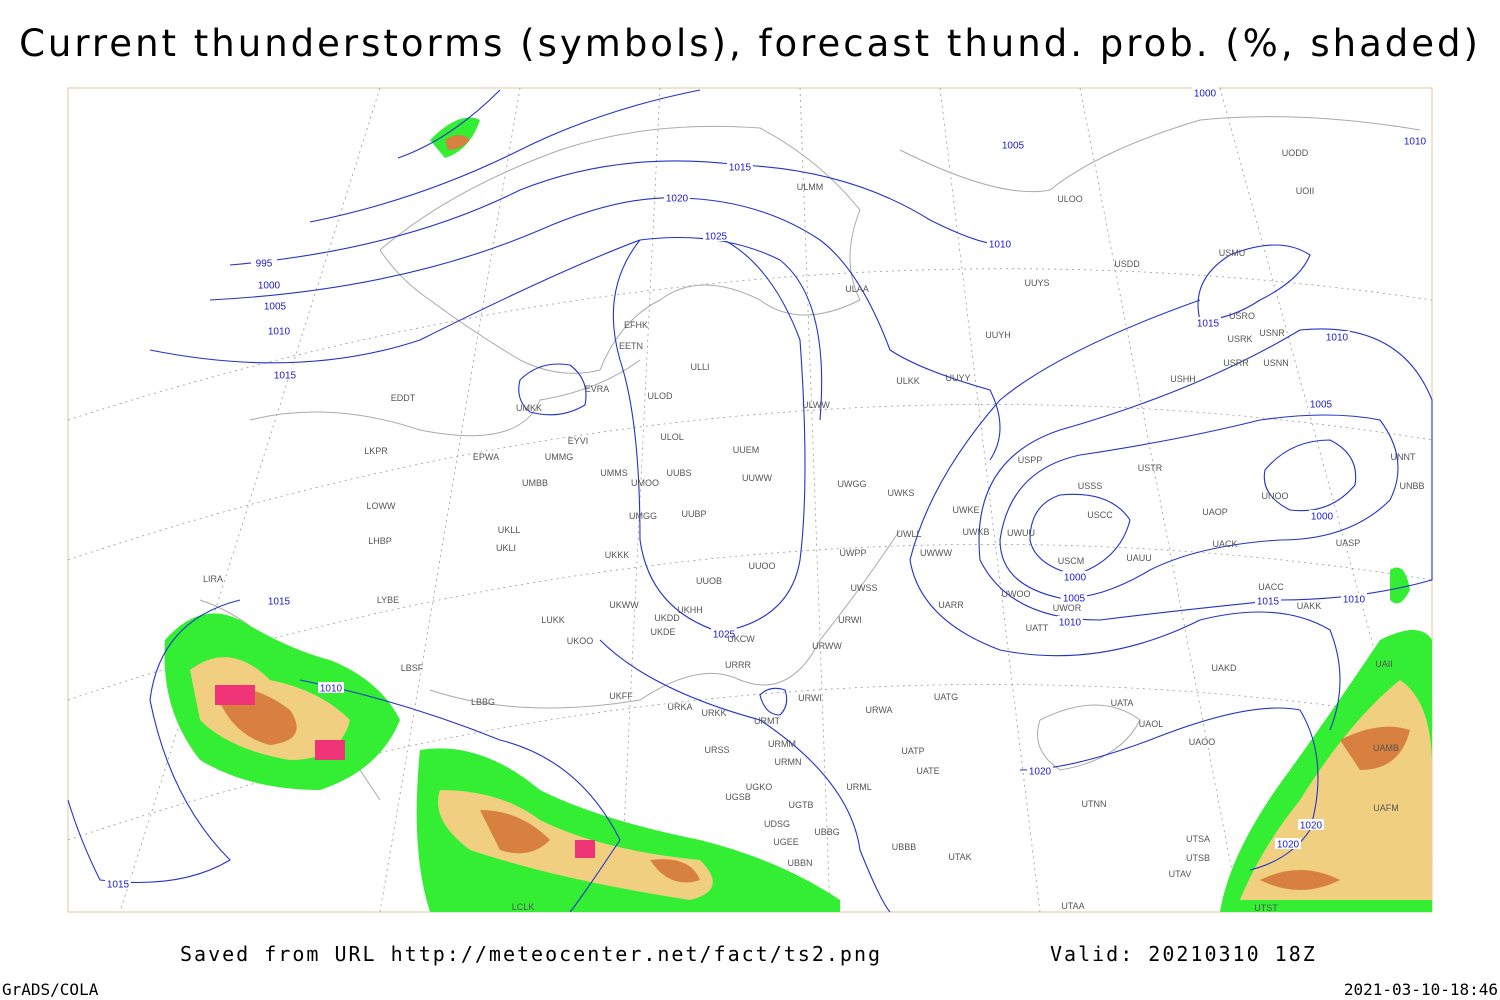 This screenshot has height=1000, width=1500. What do you see at coordinates (1275, 496) in the screenshot?
I see `station-label: UNOO` at bounding box center [1275, 496].